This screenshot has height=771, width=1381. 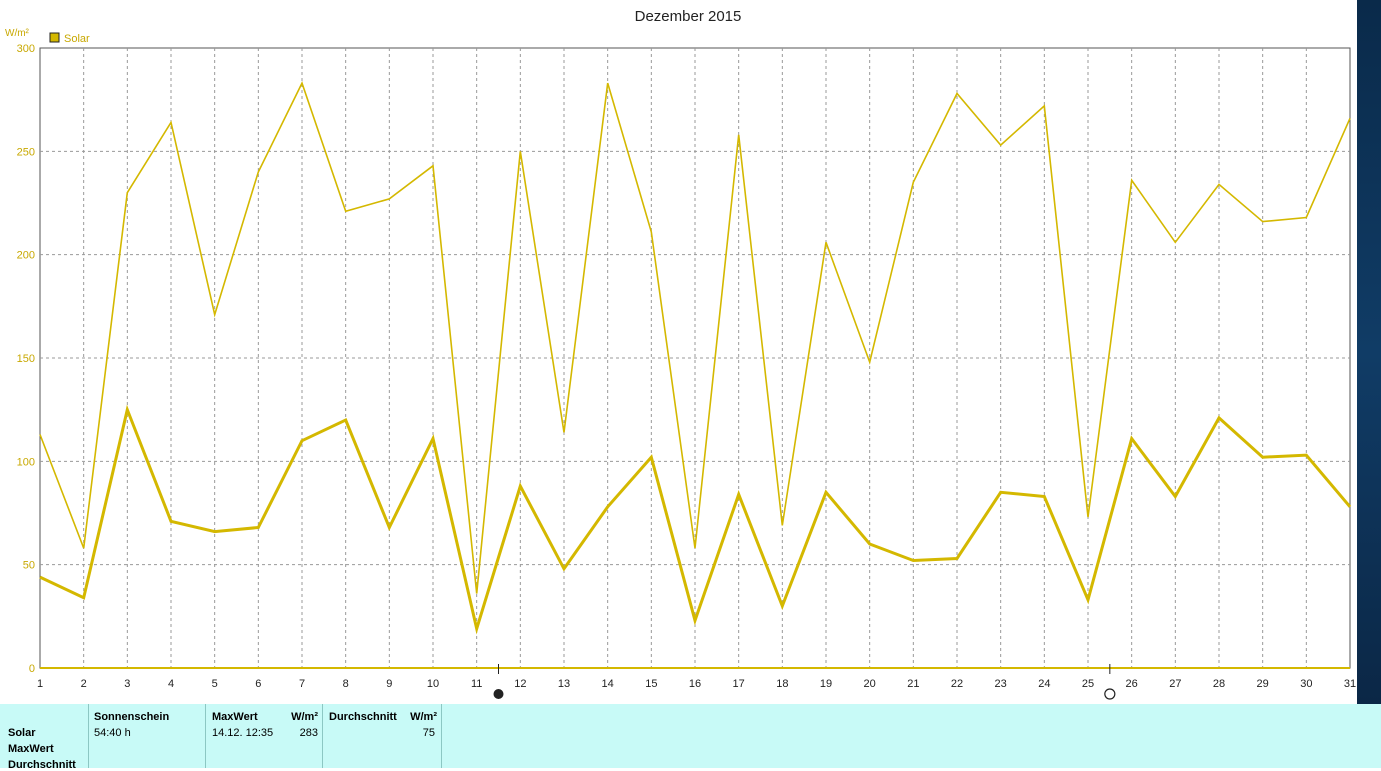 What do you see at coordinates (423, 717) in the screenshot?
I see `durchschnitt-unit: W/m²` at bounding box center [423, 717].